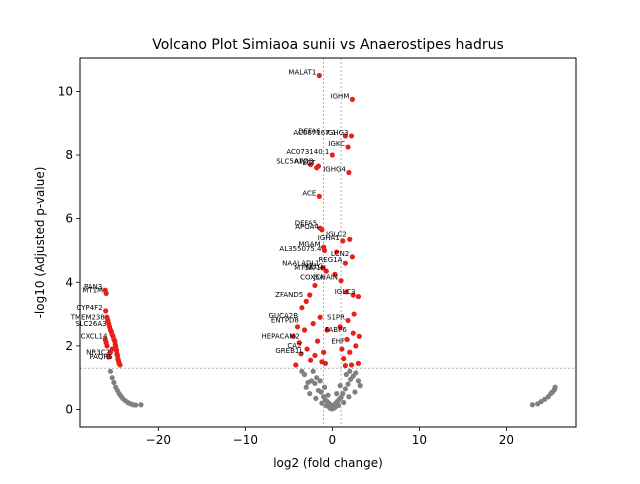 Image resolution: width=640 pixels, height=484 pixels. What do you see at coordinates (289, 351) in the screenshot?
I see `gene-label: GREB1L` at bounding box center [289, 351].